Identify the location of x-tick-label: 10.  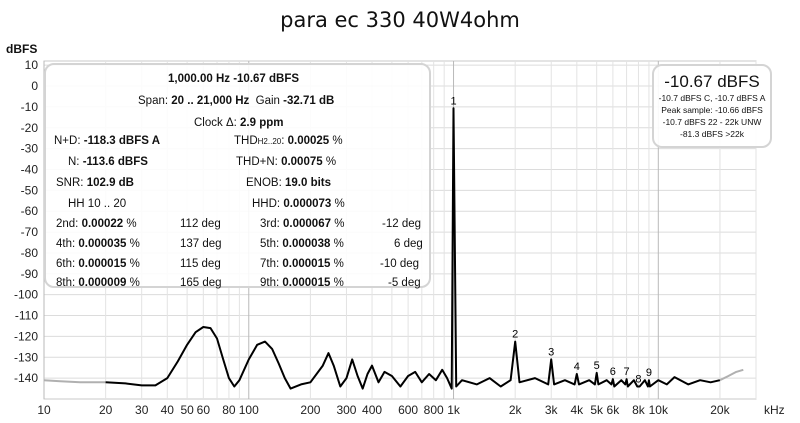
(44, 410).